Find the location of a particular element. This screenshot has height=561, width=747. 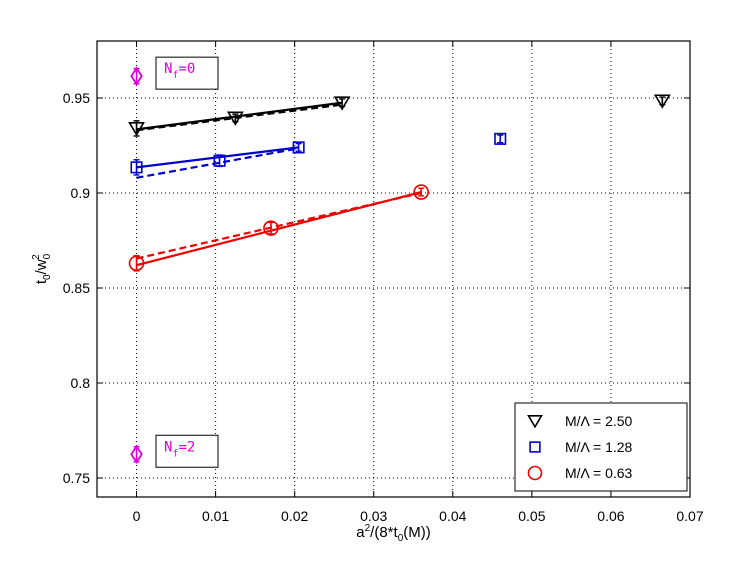

x-axis-label: a2/(8*t0(M)) is located at coordinates (393, 533).